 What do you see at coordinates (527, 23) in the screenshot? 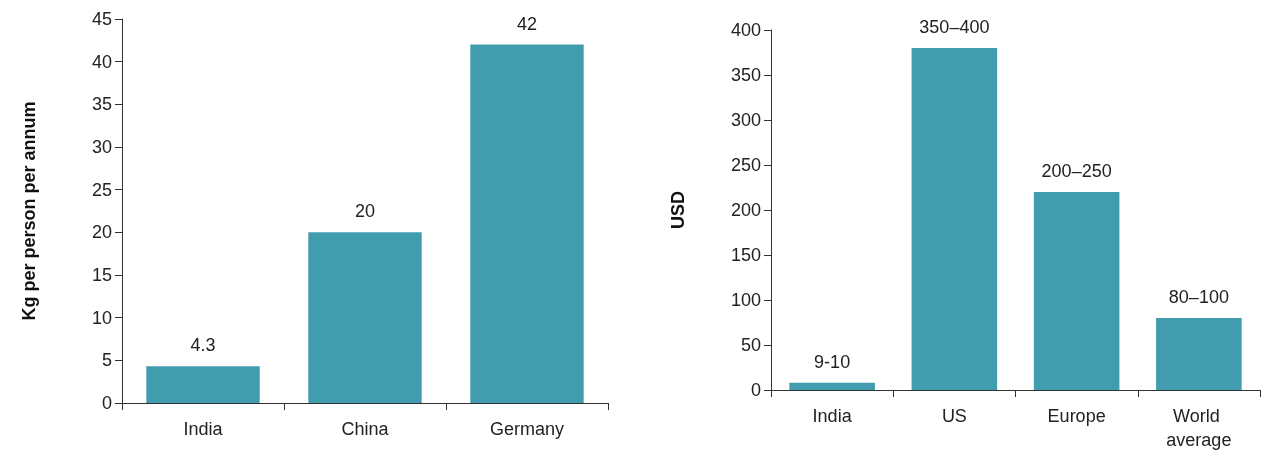
I see `data-label: 42` at bounding box center [527, 23].